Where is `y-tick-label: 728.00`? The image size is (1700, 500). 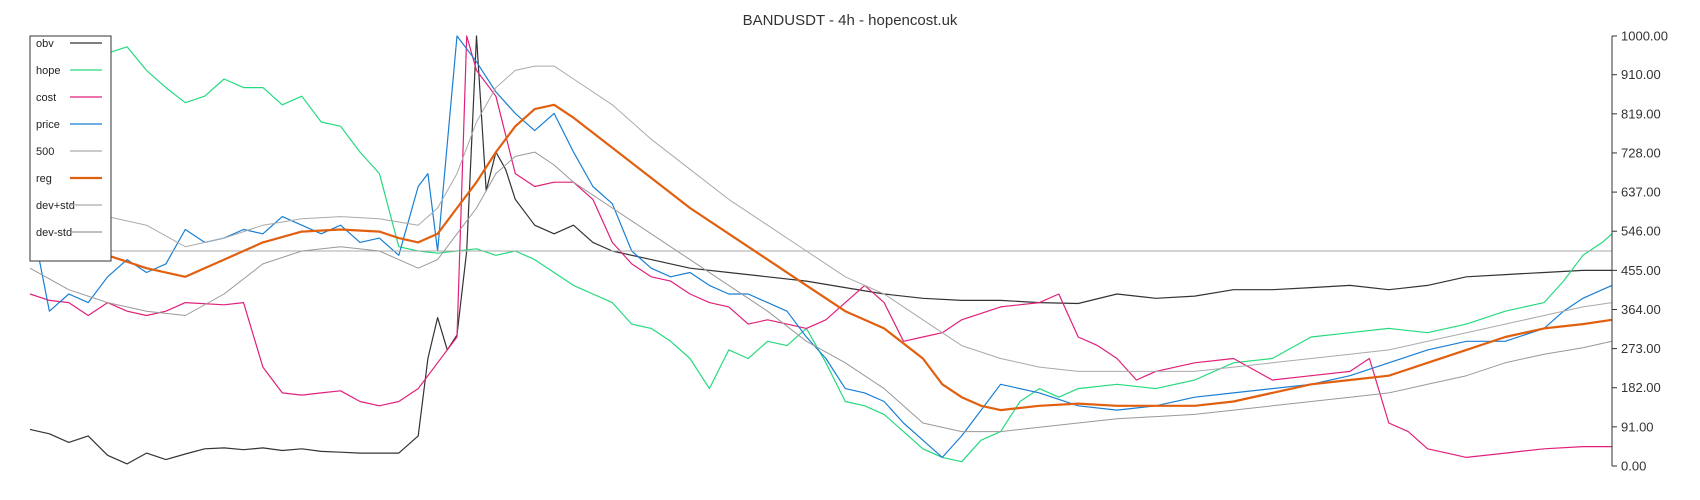
y-tick-label: 728.00 is located at coordinates (1641, 152).